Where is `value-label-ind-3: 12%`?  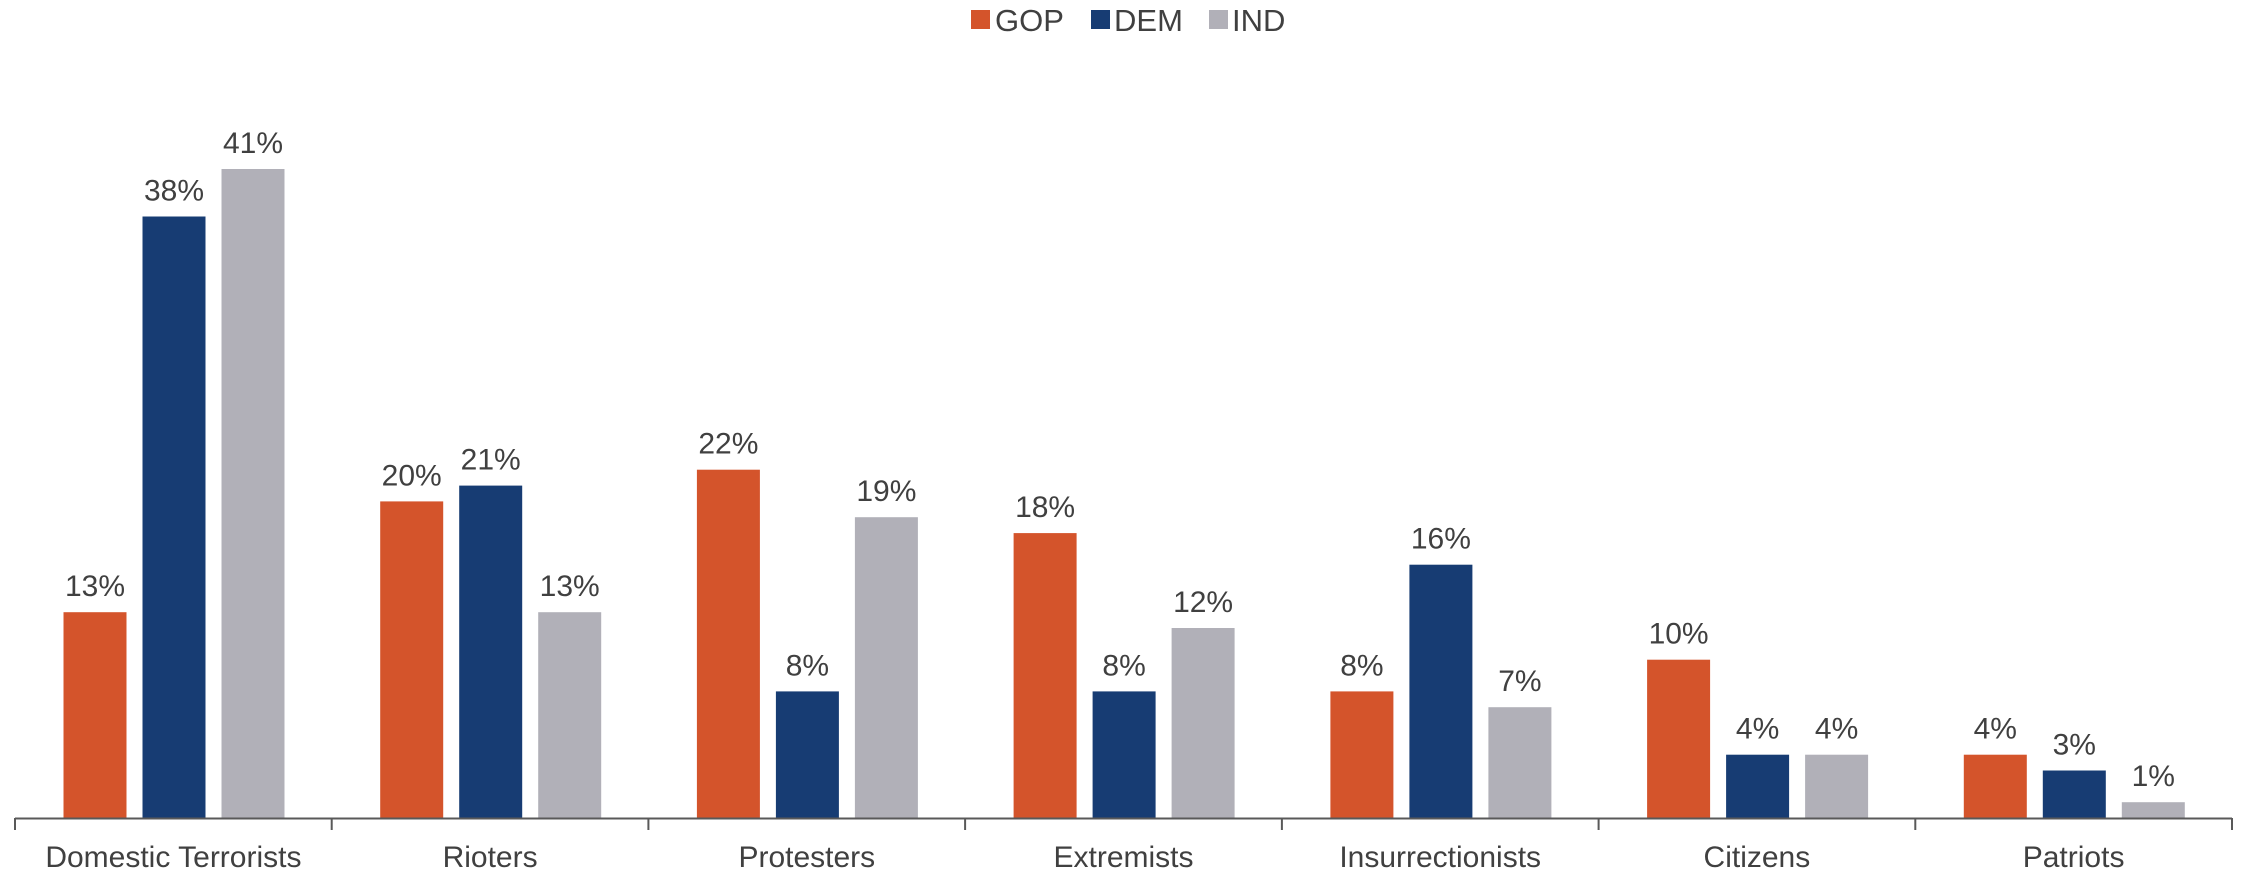
value-label-ind-3: 12% is located at coordinates (1203, 602).